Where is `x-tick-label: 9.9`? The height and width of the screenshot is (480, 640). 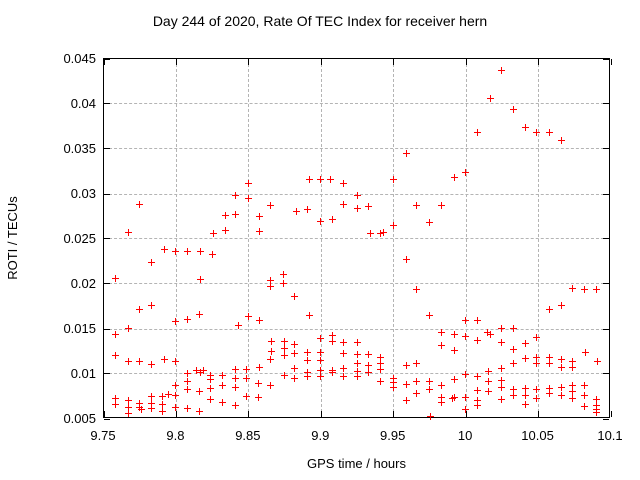
x-tick-label: 9.9 is located at coordinates (320, 435).